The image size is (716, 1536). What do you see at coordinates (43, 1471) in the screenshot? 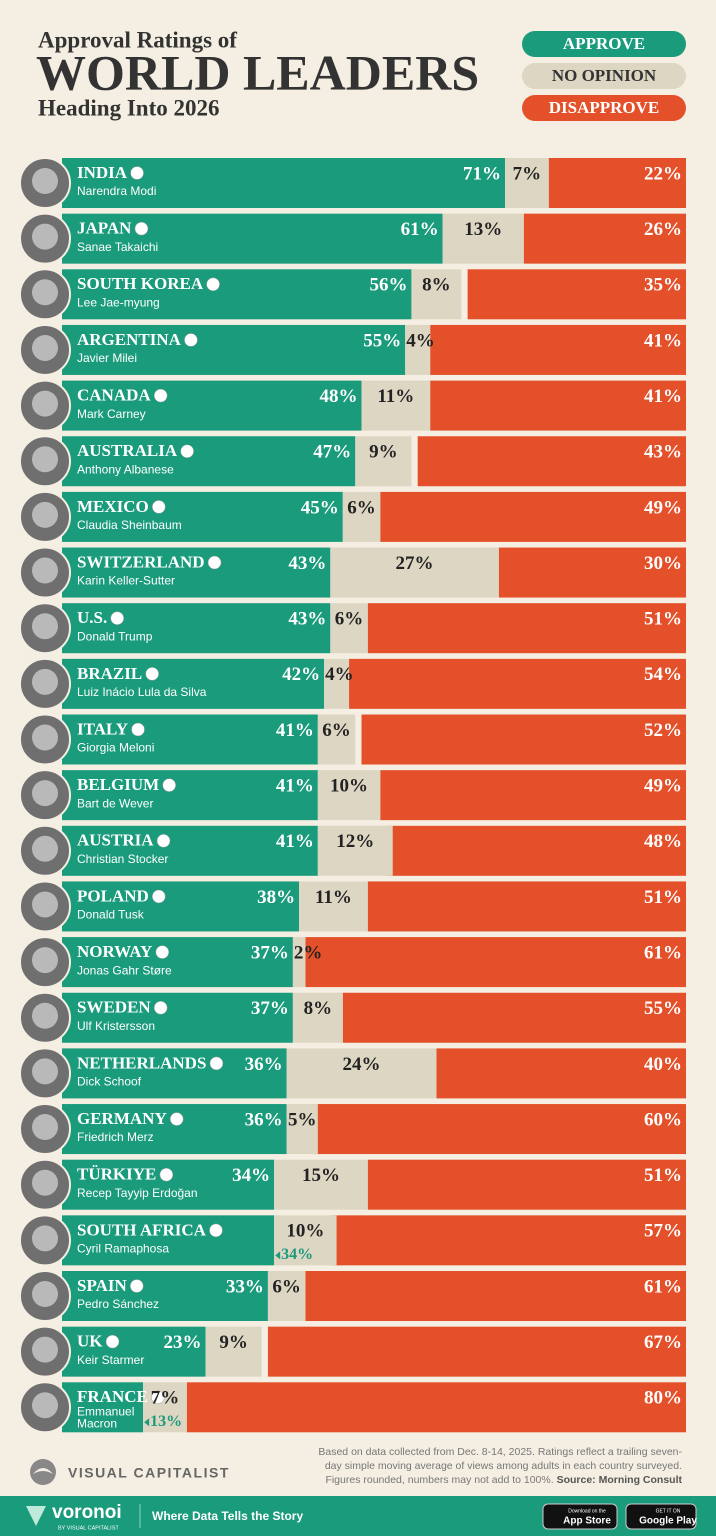
I see `brand-logo-mark` at bounding box center [43, 1471].